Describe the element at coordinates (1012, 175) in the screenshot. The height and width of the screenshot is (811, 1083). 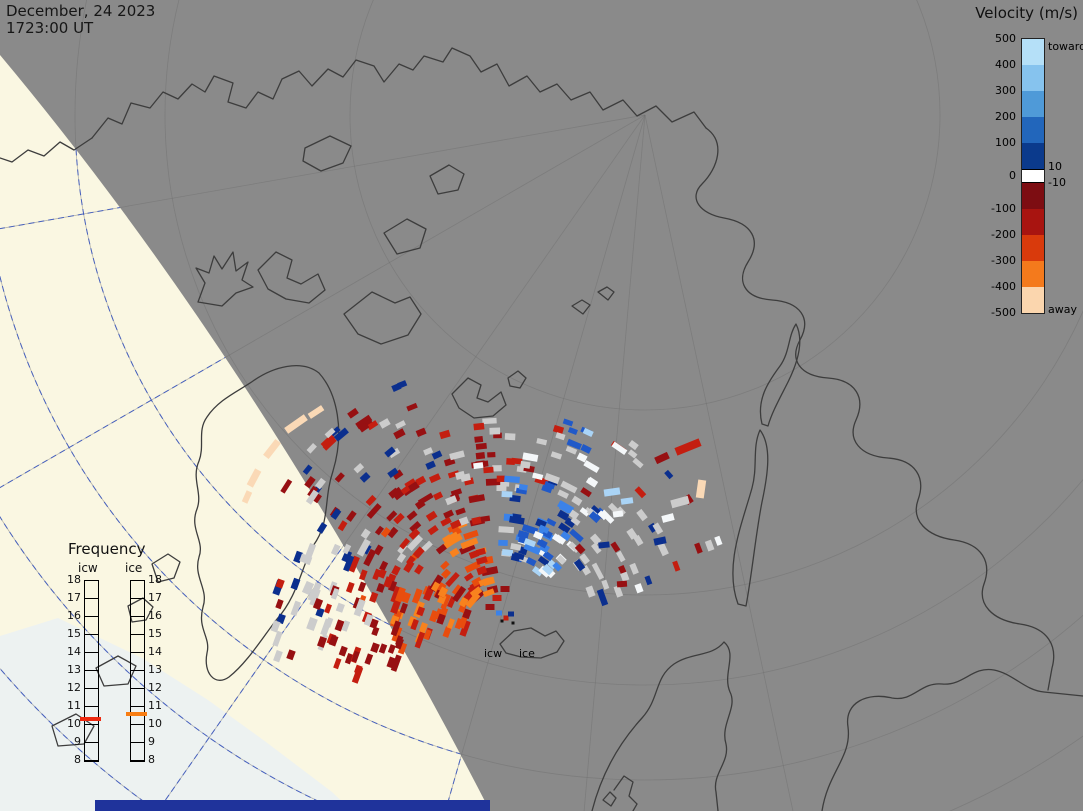
I see `velocity-tick-label: 0` at that location.